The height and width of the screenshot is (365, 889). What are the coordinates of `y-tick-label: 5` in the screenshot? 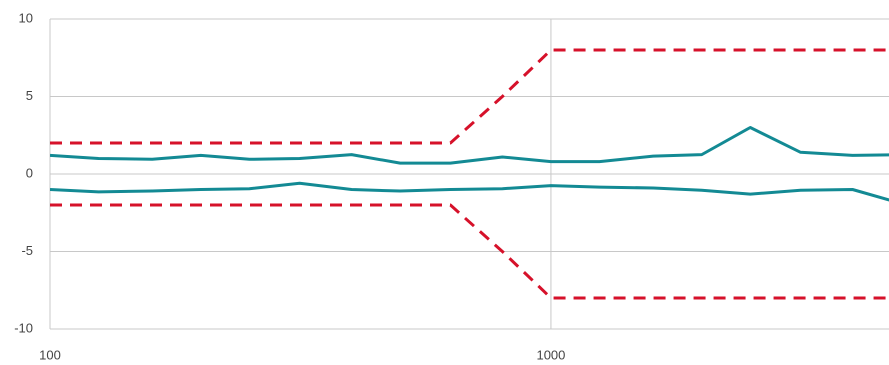 It's located at (29, 95).